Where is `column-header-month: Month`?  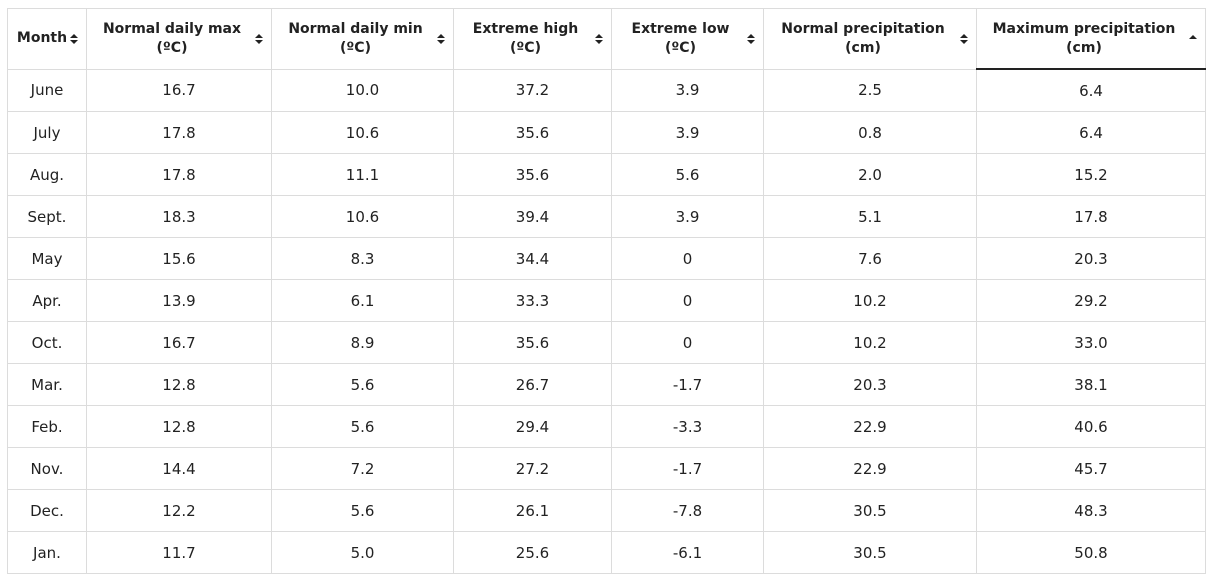 column-header-month: Month is located at coordinates (47, 39).